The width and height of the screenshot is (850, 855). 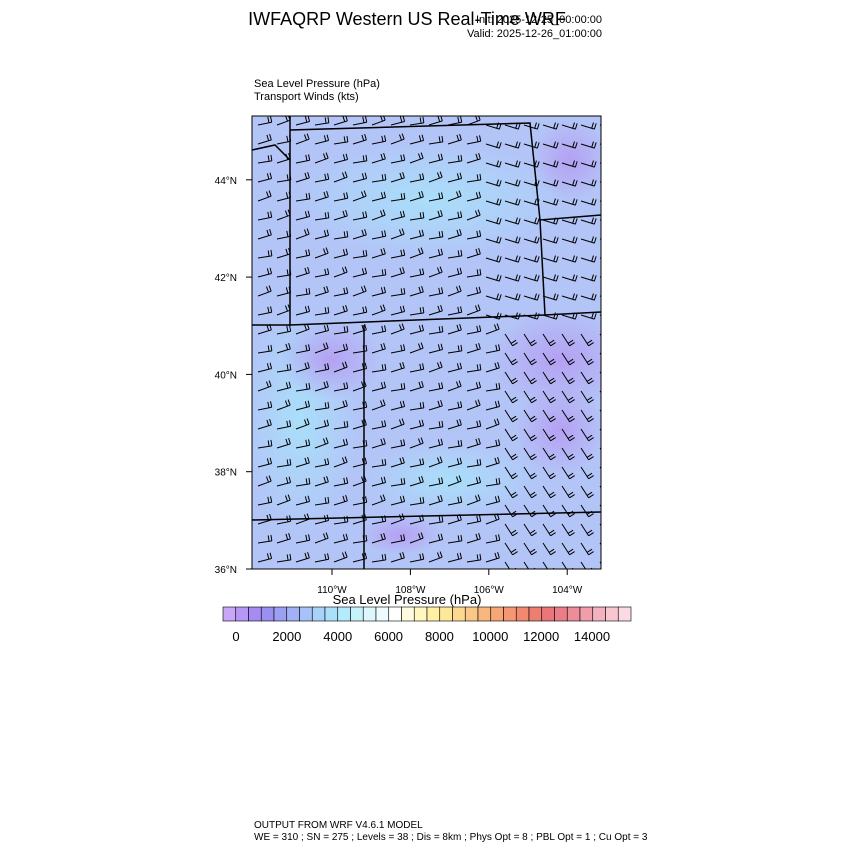 I want to click on lon-label: 110°W, so click(x=332, y=590).